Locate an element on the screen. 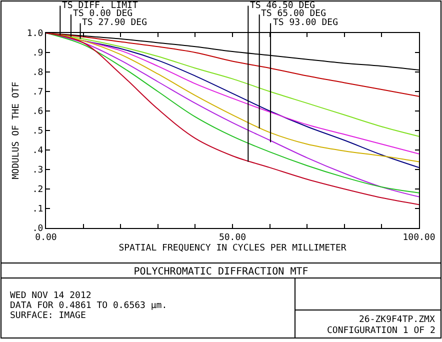 Image resolution: width=442 pixels, height=342 pixels. annotation: TS 0.00 DEG is located at coordinates (103, 14).